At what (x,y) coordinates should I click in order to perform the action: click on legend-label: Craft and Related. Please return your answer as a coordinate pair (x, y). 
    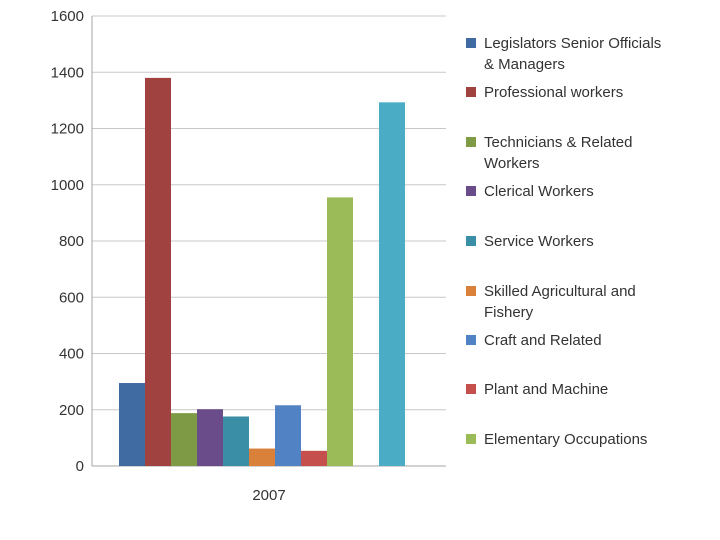
    Looking at the image, I should click on (543, 340).